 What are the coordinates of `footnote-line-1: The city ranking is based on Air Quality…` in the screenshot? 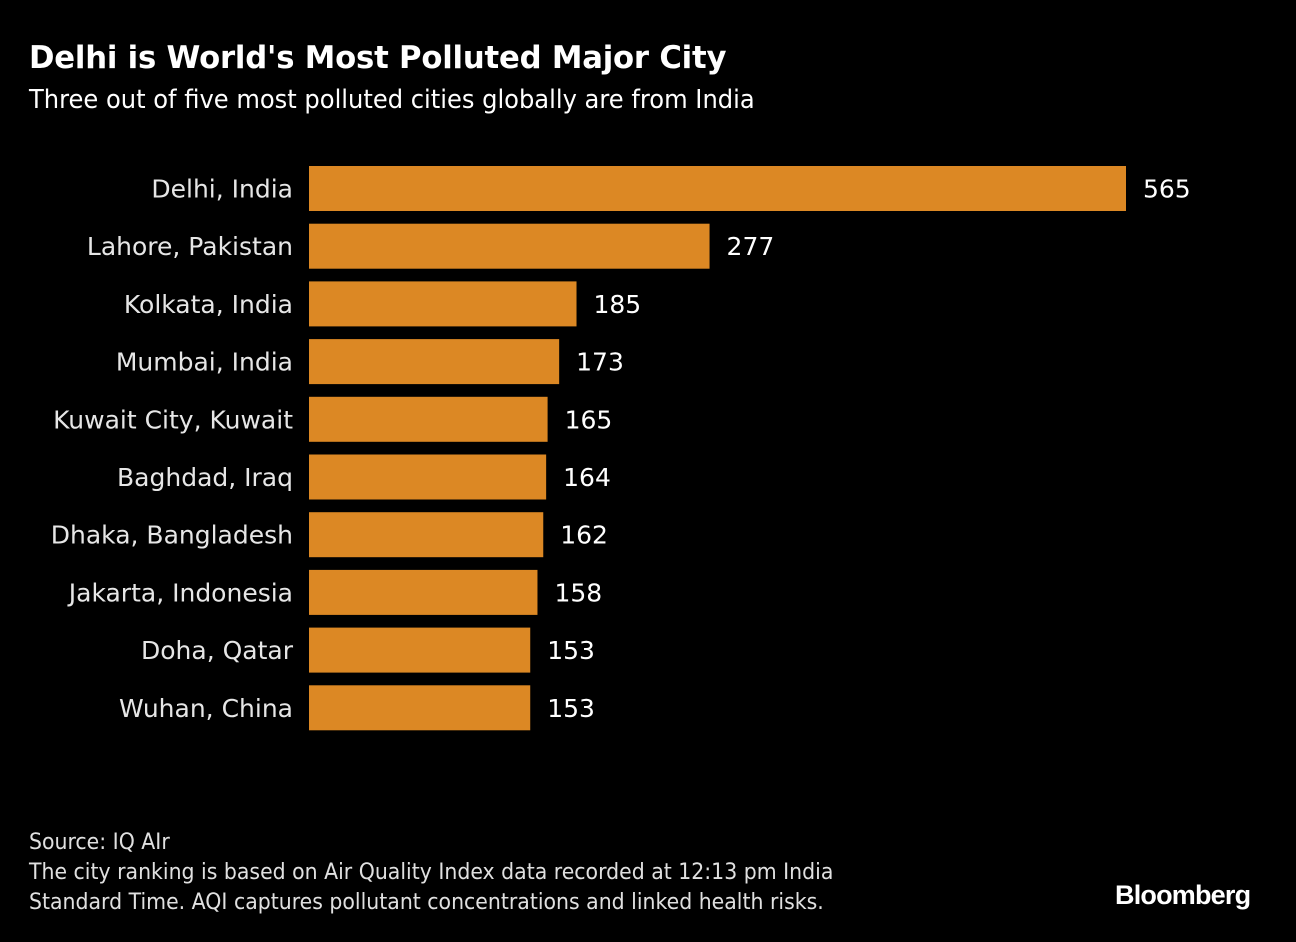 It's located at (431, 872).